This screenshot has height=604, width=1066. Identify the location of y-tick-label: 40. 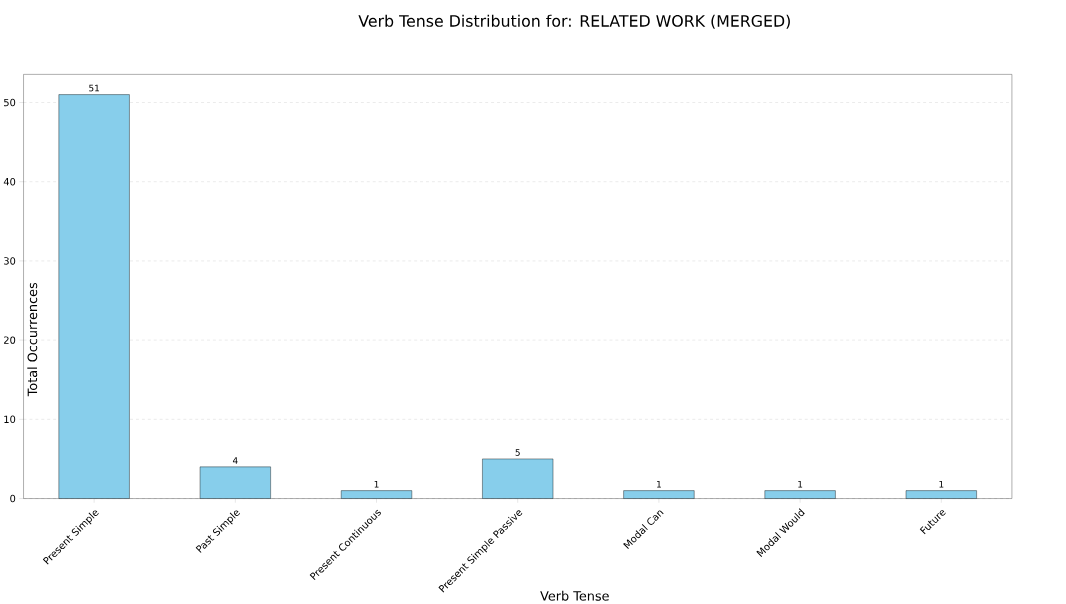
(9, 181).